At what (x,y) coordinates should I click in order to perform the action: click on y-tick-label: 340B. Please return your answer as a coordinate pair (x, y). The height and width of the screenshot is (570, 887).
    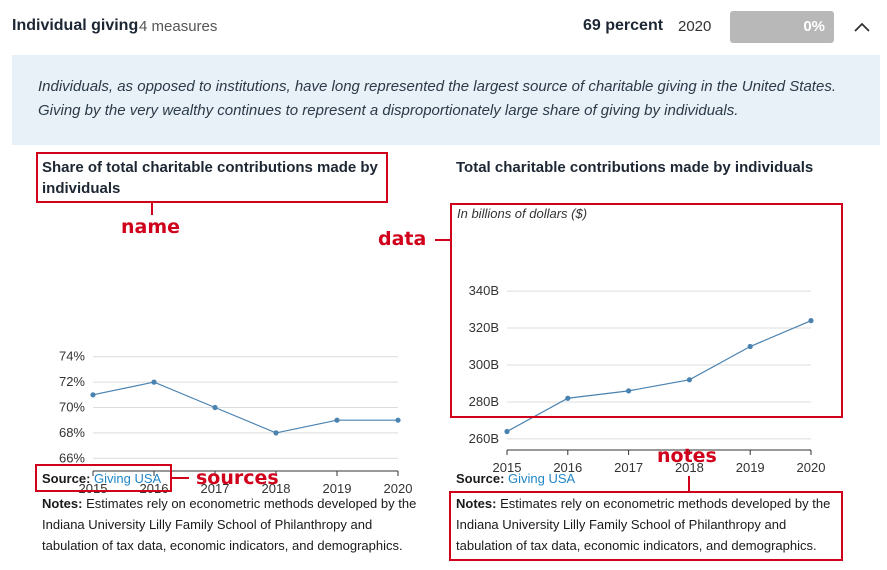
    Looking at the image, I should click on (484, 290).